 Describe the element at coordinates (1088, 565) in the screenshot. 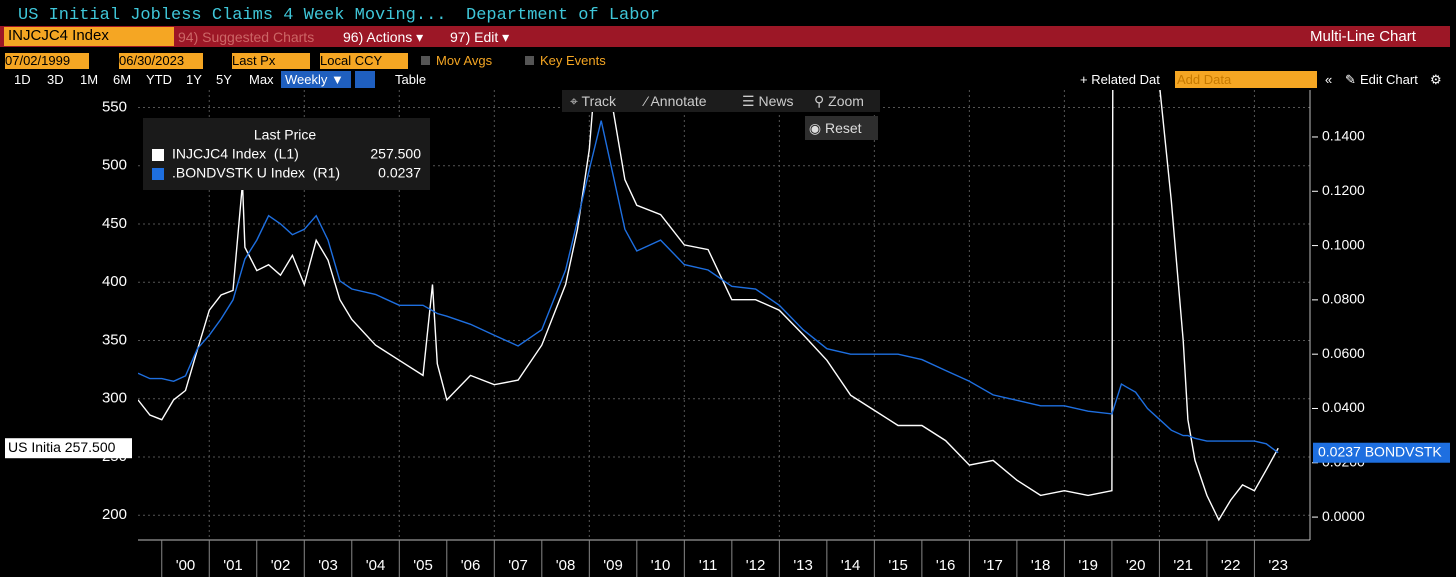

I see `x-tick-label: '19` at that location.